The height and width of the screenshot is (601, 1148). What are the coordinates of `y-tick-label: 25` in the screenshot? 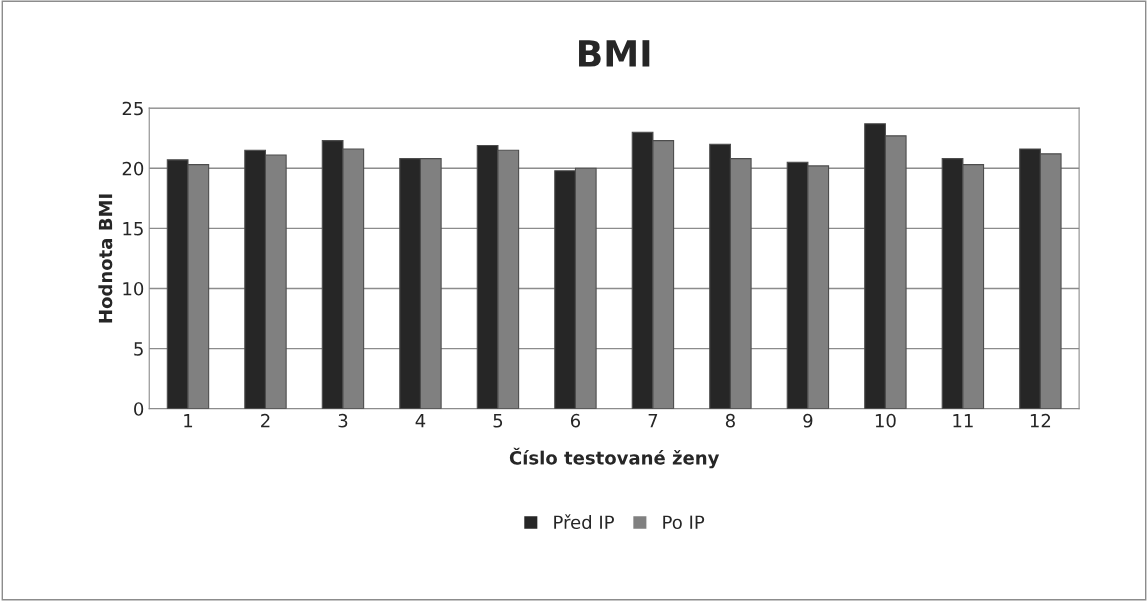 It's located at (132, 108).